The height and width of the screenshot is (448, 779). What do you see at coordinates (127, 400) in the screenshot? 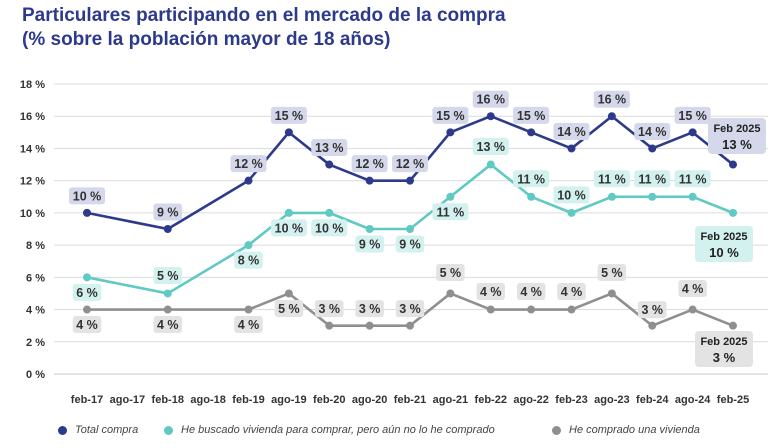
I see `x-tick-label: ago-17` at bounding box center [127, 400].